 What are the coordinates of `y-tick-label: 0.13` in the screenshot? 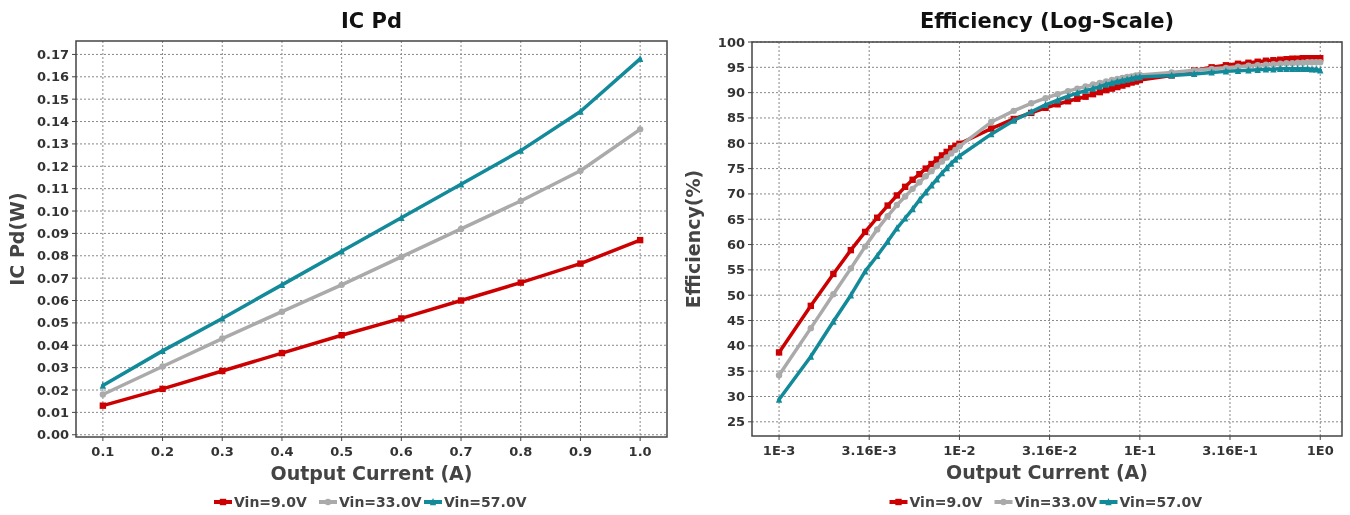 It's located at (52, 144).